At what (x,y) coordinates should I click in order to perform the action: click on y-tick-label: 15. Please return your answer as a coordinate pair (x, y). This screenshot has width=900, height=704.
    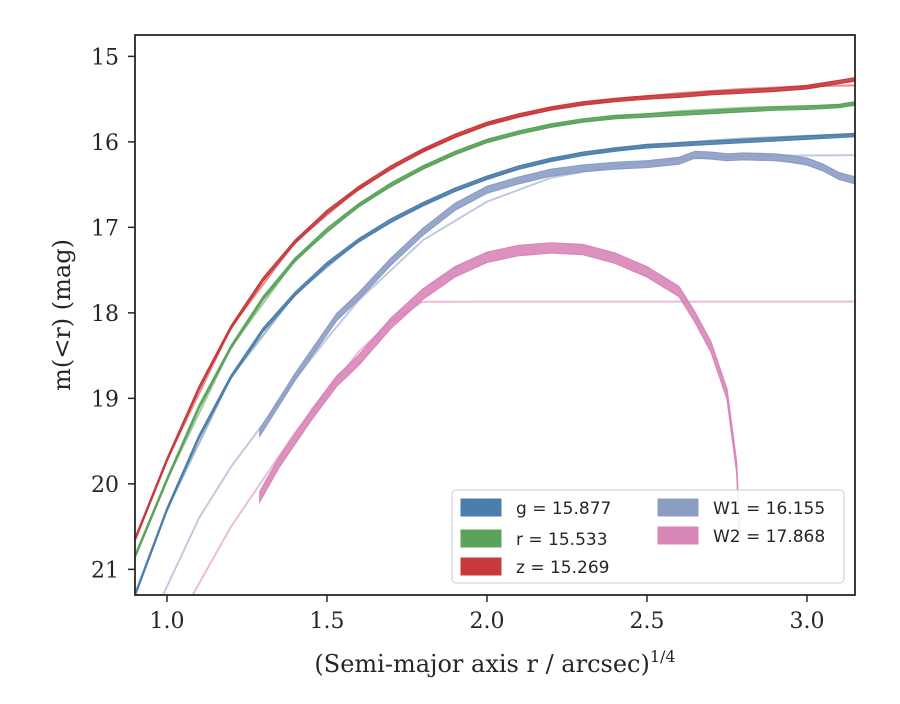
    Looking at the image, I should click on (105, 57).